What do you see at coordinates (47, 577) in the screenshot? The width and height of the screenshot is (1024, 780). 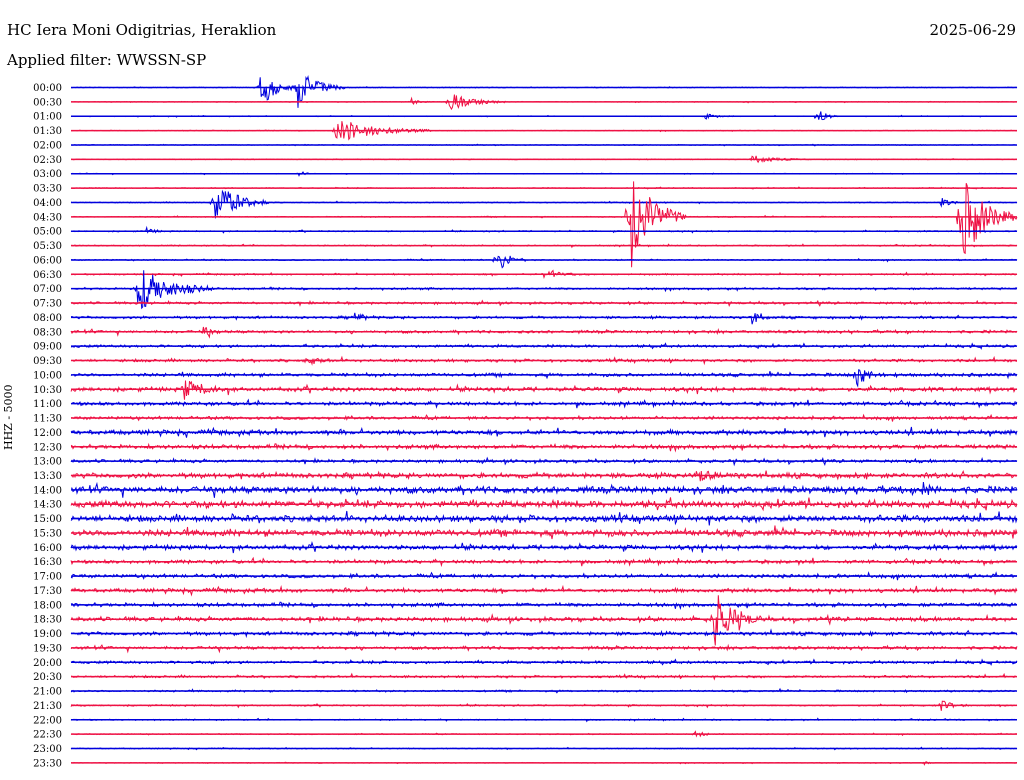 I see `row-label: 17:00` at bounding box center [47, 577].